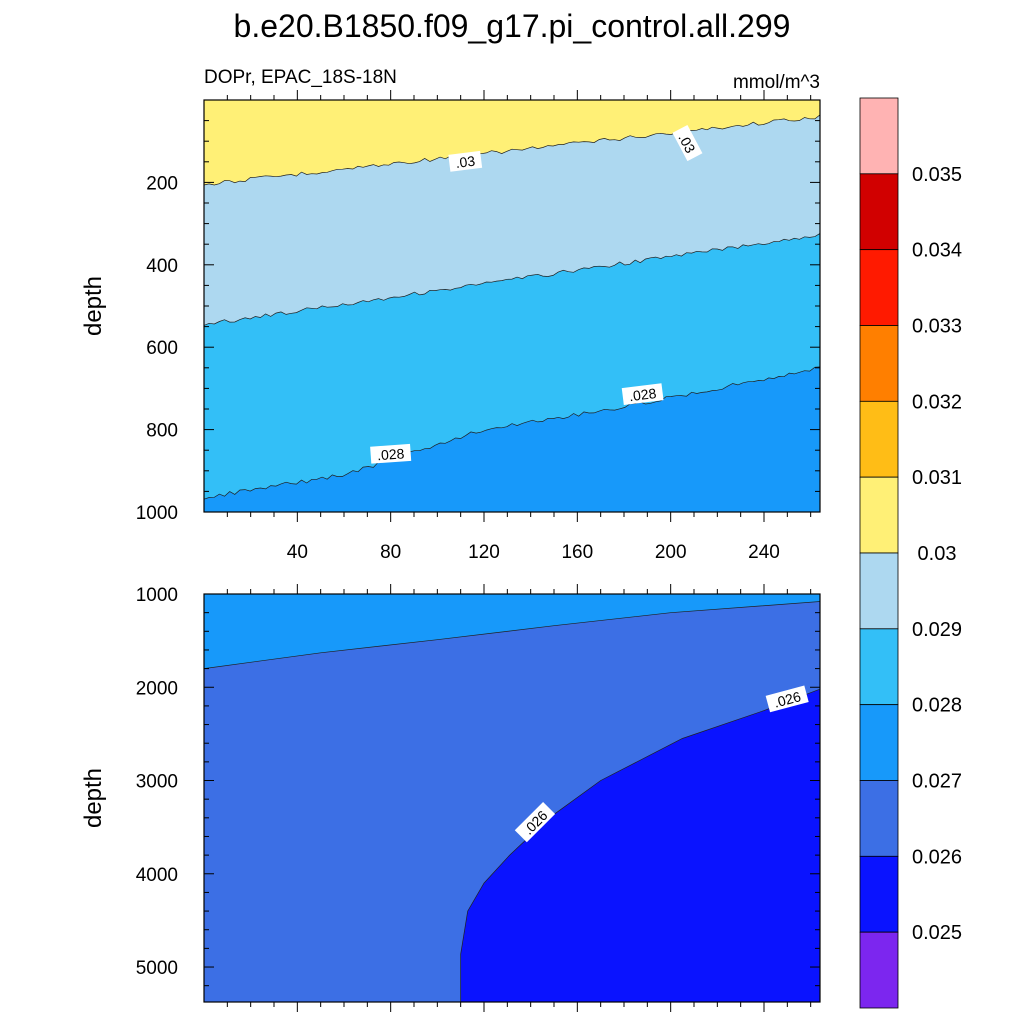  Describe the element at coordinates (390, 552) in the screenshot. I see `x-tick-label: 80` at that location.